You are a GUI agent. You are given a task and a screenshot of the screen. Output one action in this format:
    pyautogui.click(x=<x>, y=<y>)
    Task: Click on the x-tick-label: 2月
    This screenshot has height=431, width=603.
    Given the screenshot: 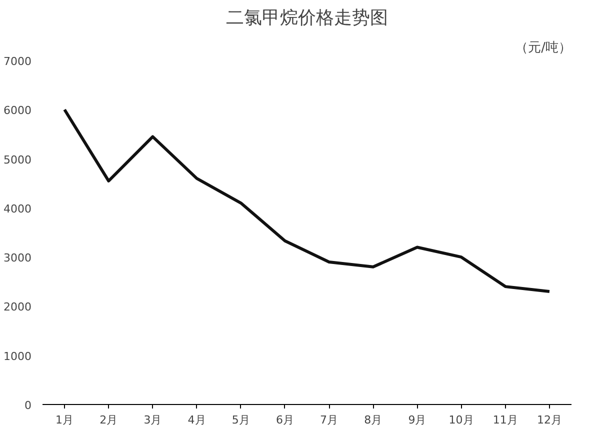 What is the action you would take?
    pyautogui.click(x=109, y=420)
    